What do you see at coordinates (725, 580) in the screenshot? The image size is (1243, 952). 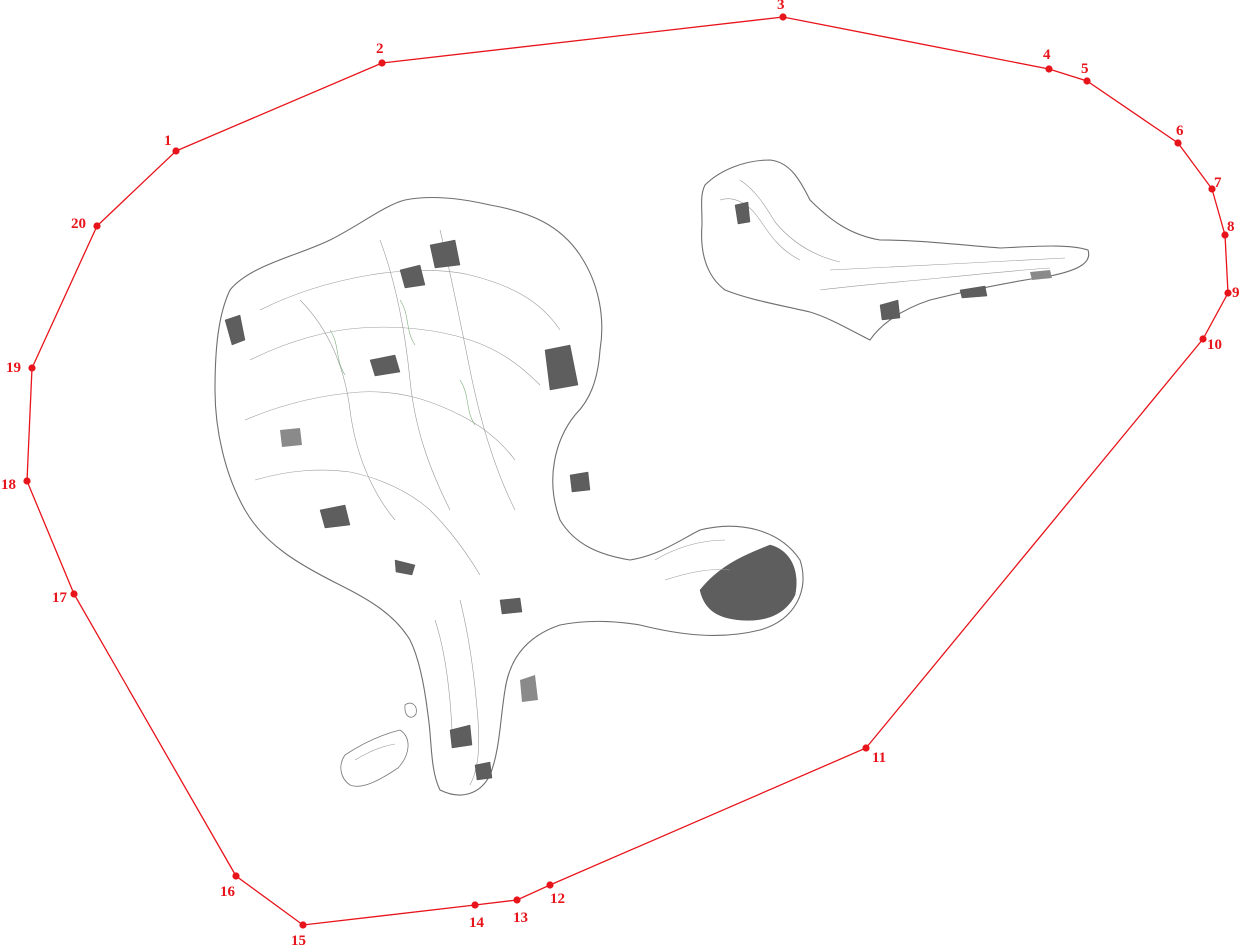 I see `east-peninsula` at bounding box center [725, 580].